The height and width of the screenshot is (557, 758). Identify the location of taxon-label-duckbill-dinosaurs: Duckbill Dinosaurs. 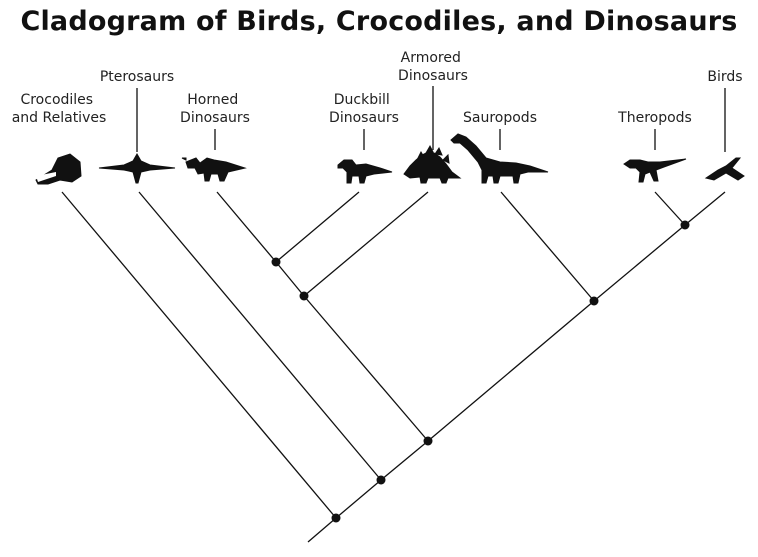
(364, 109).